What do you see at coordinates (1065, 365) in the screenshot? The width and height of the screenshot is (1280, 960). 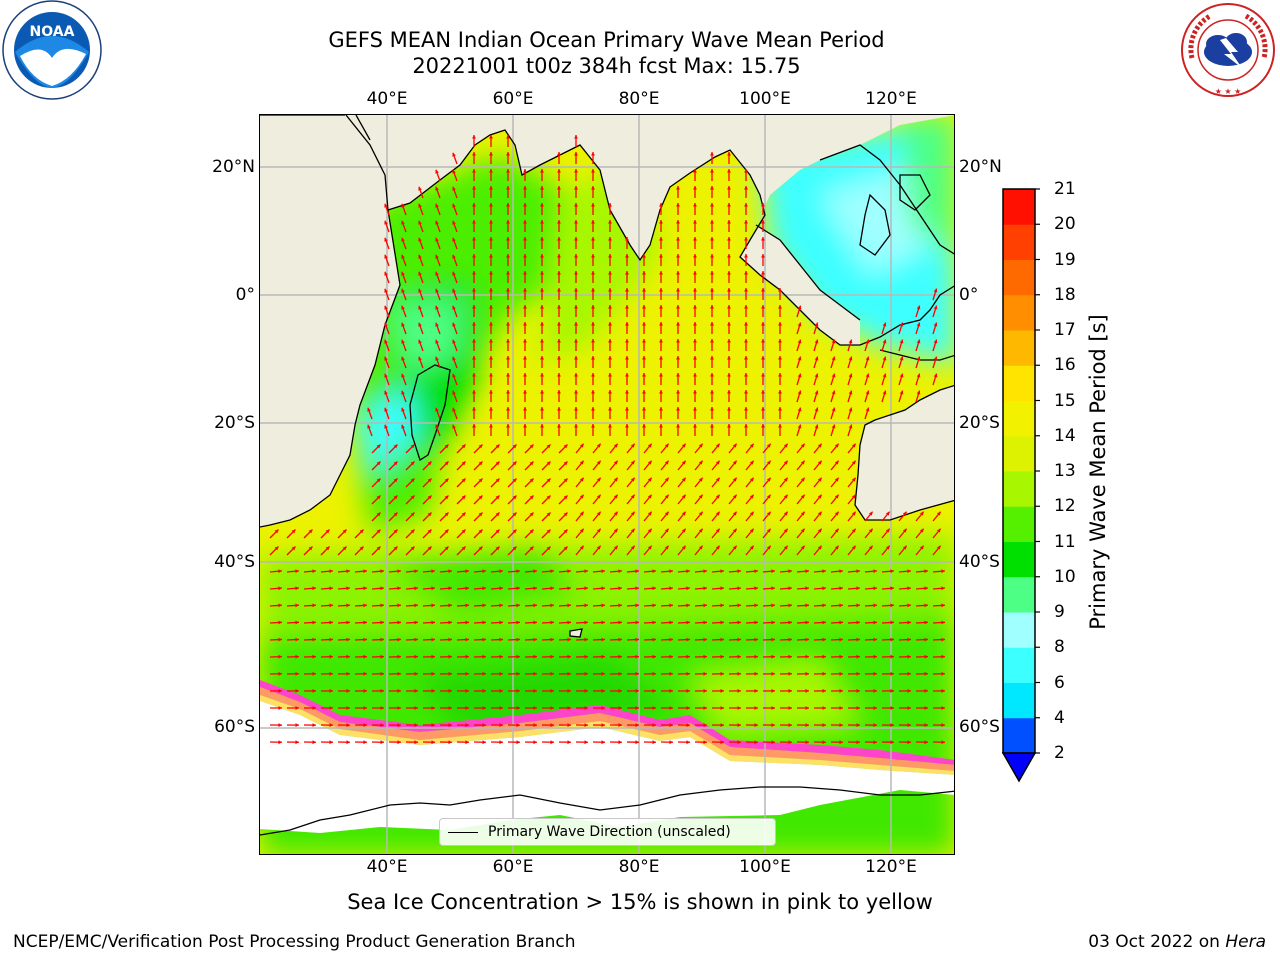 I see `colorbar-tick-label: 16` at bounding box center [1065, 365].